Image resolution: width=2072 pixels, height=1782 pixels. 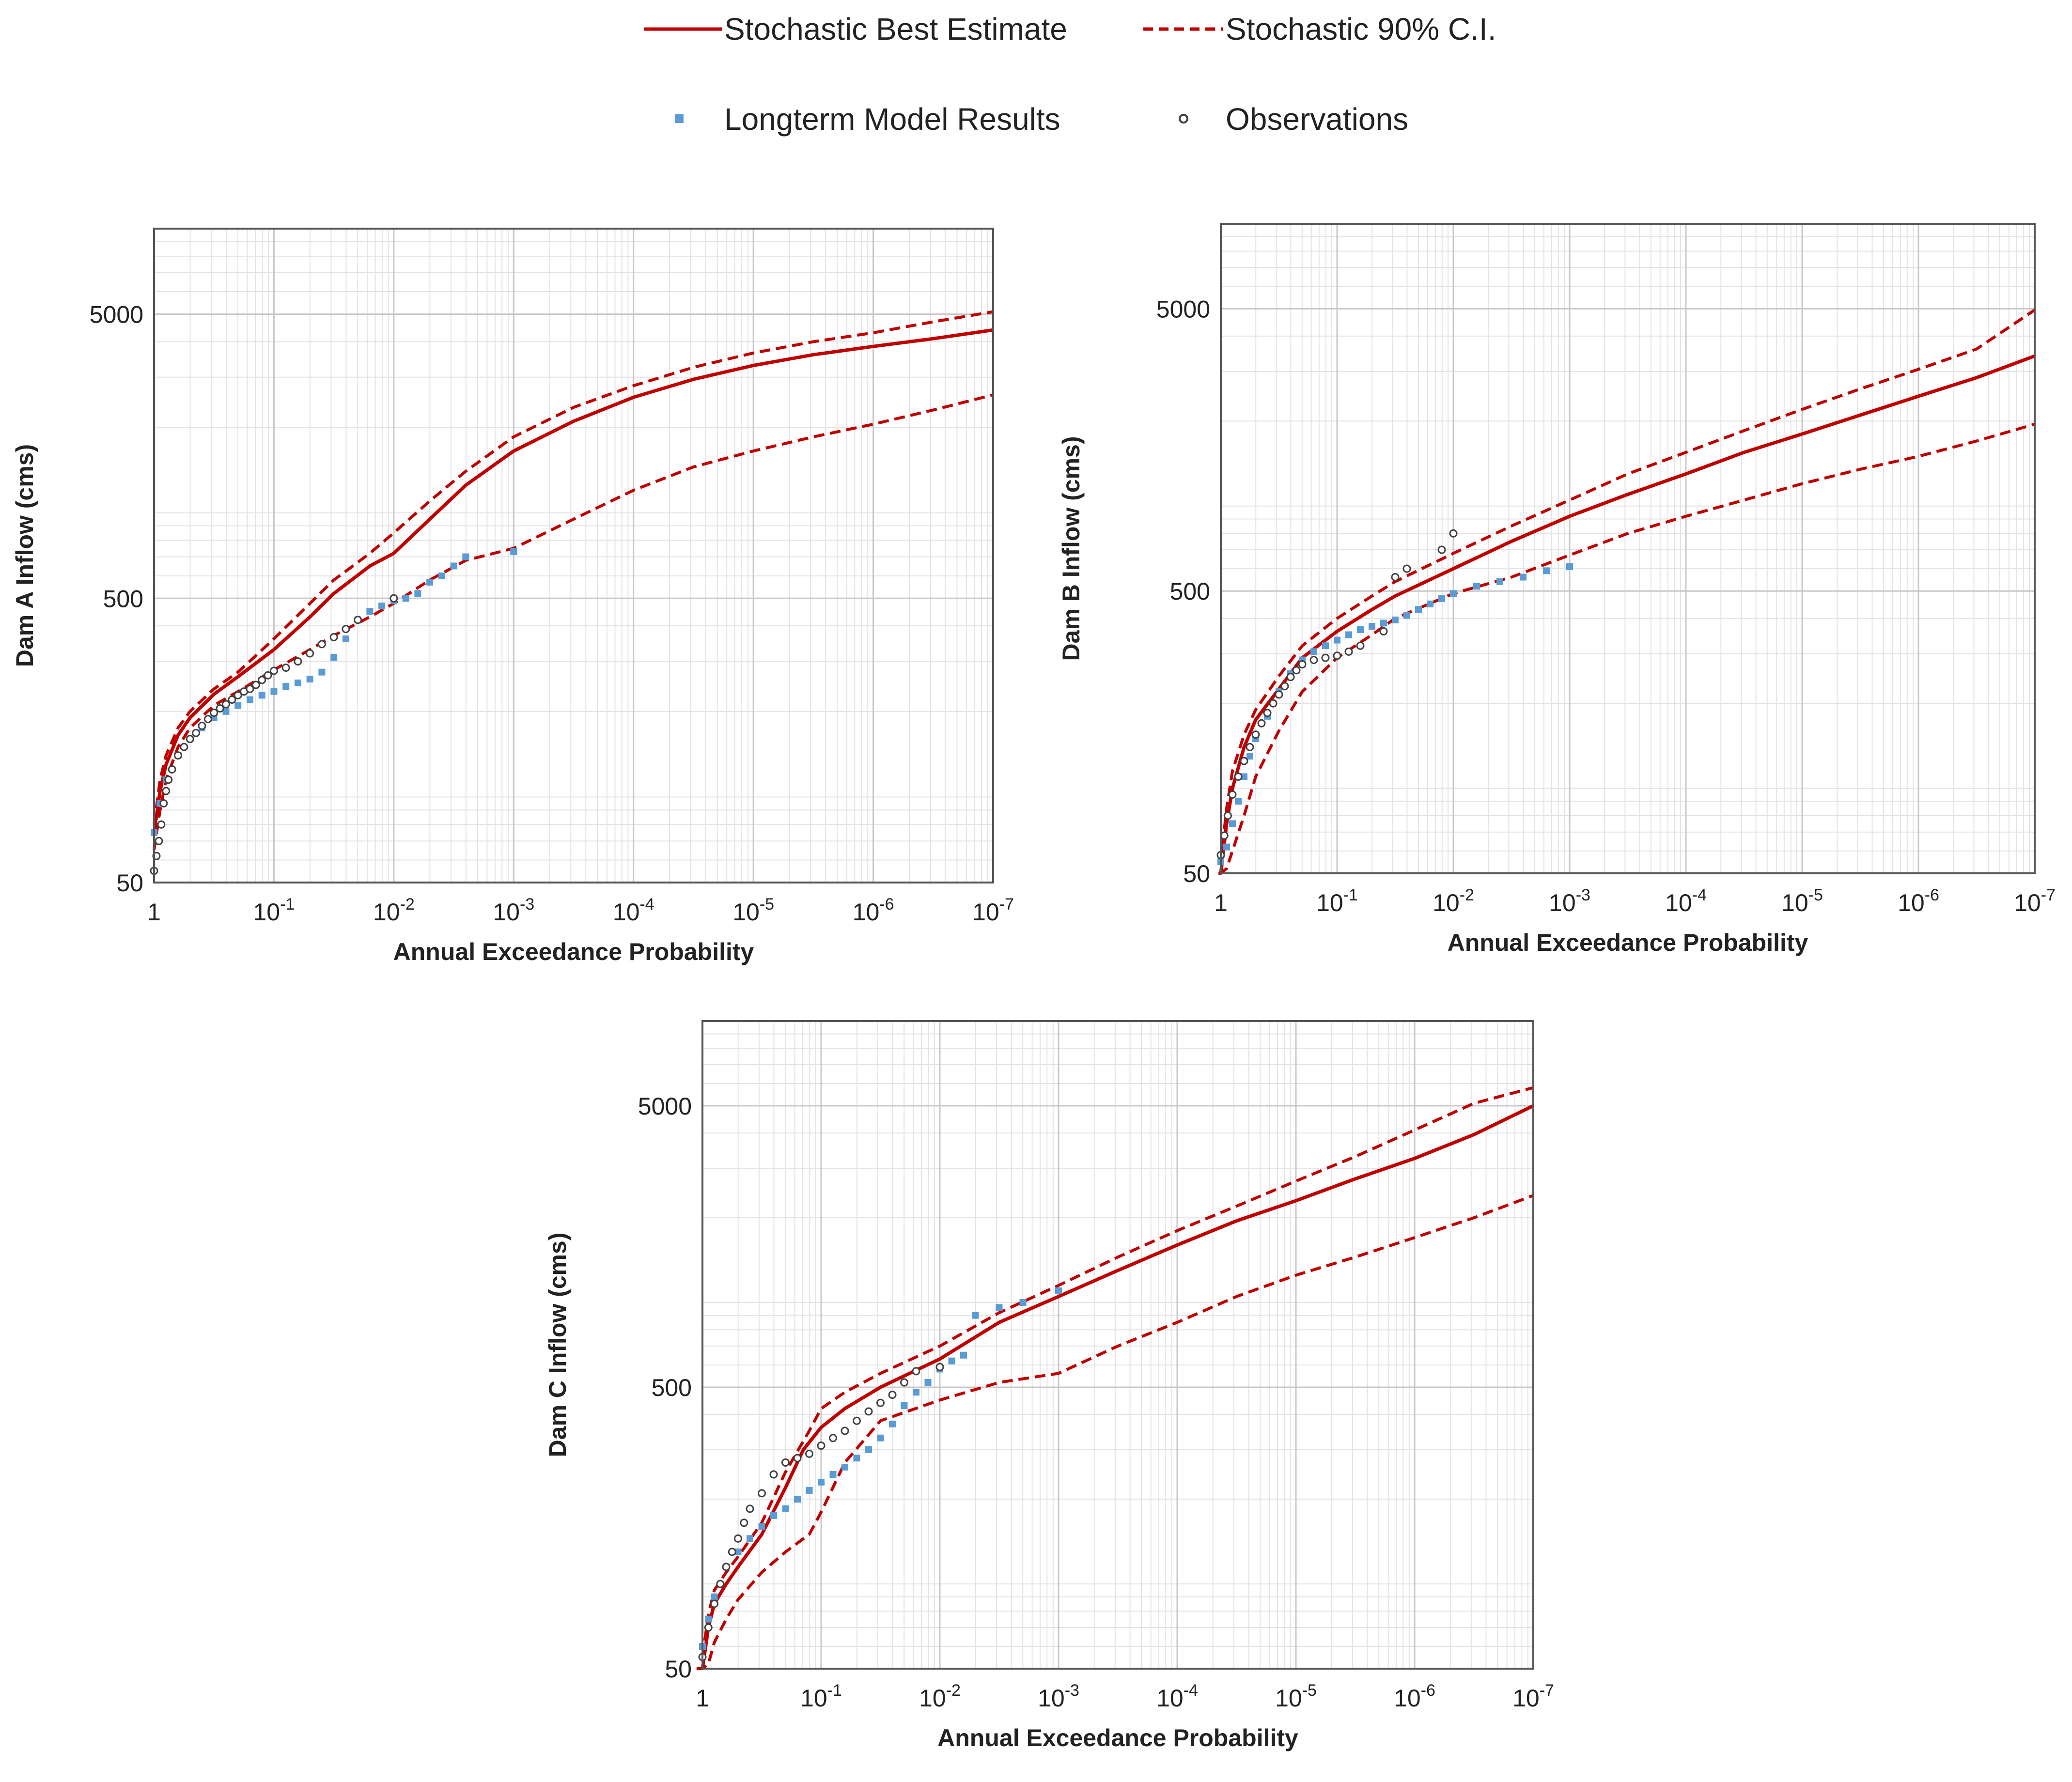 I want to click on legend-observations: Observations, so click(x=1293, y=120).